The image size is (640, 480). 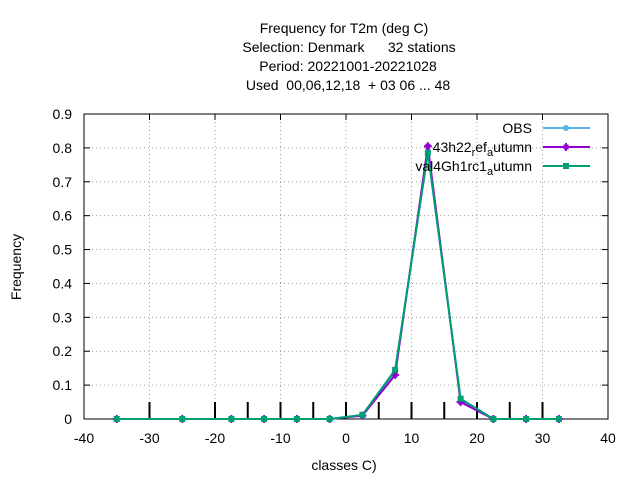 What do you see at coordinates (412, 438) in the screenshot?
I see `x-tick-label: 10` at bounding box center [412, 438].